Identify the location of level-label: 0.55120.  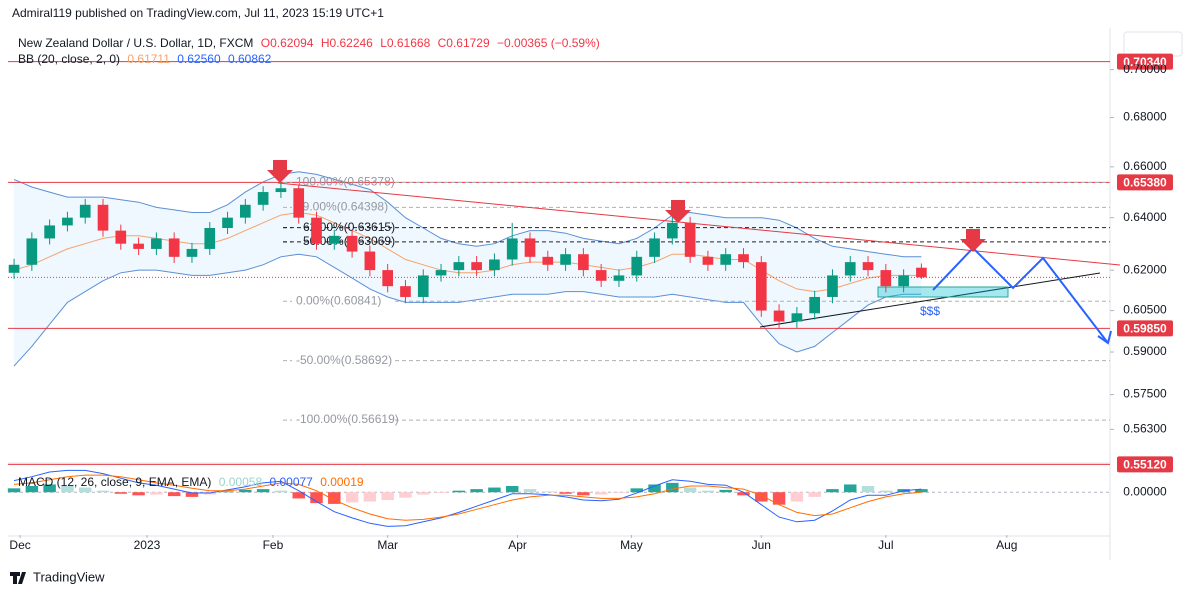
(1145, 465).